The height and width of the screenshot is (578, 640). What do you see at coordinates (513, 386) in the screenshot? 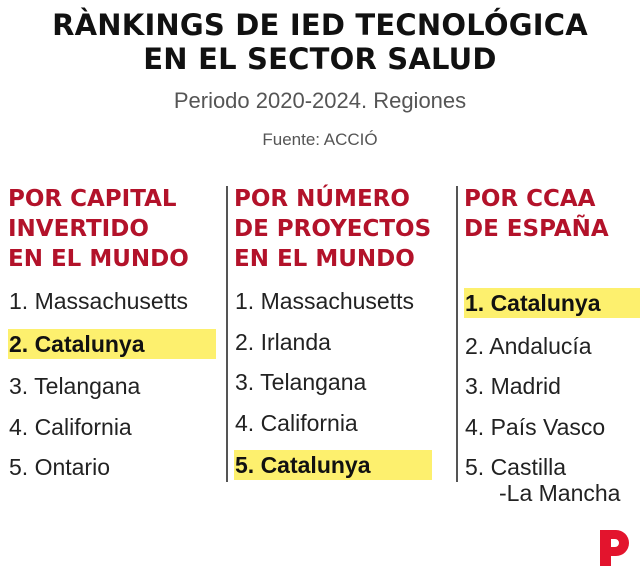
I see `ranking-item: 3. Madrid` at bounding box center [513, 386].